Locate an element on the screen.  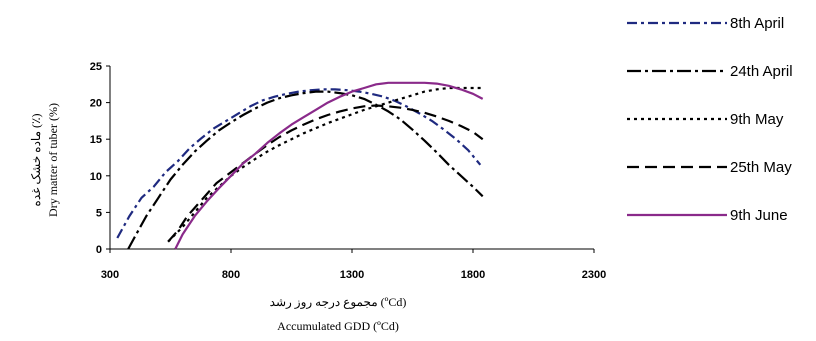
legend-label: 9th May is located at coordinates (757, 119).